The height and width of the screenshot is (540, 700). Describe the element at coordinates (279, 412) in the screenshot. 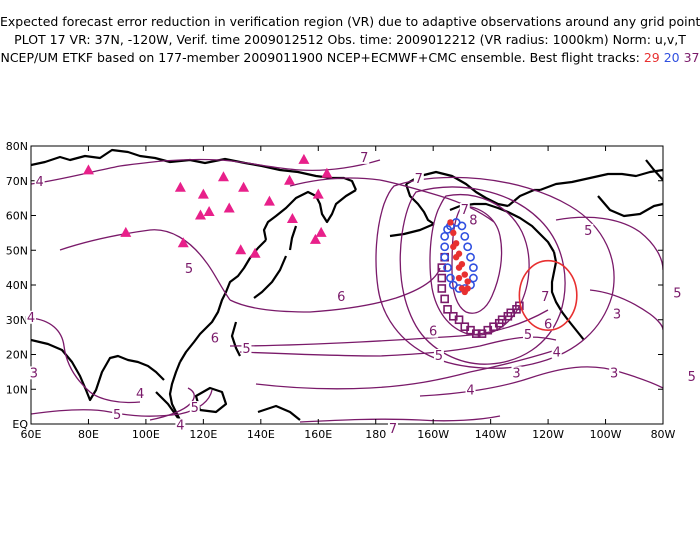

I see `coastline-new-guinea` at that location.